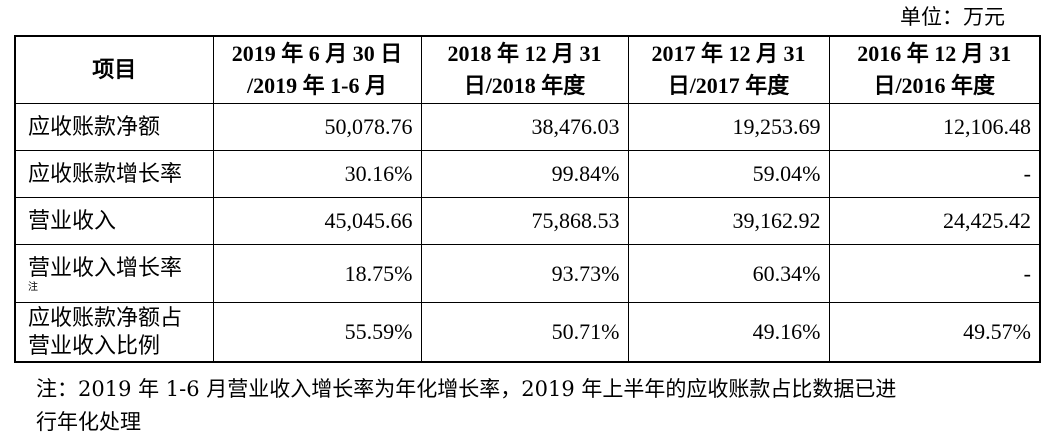 The height and width of the screenshot is (443, 1059). I want to click on header-2017: 2017 年 12 月 31 日/2017 年度, so click(728, 69).